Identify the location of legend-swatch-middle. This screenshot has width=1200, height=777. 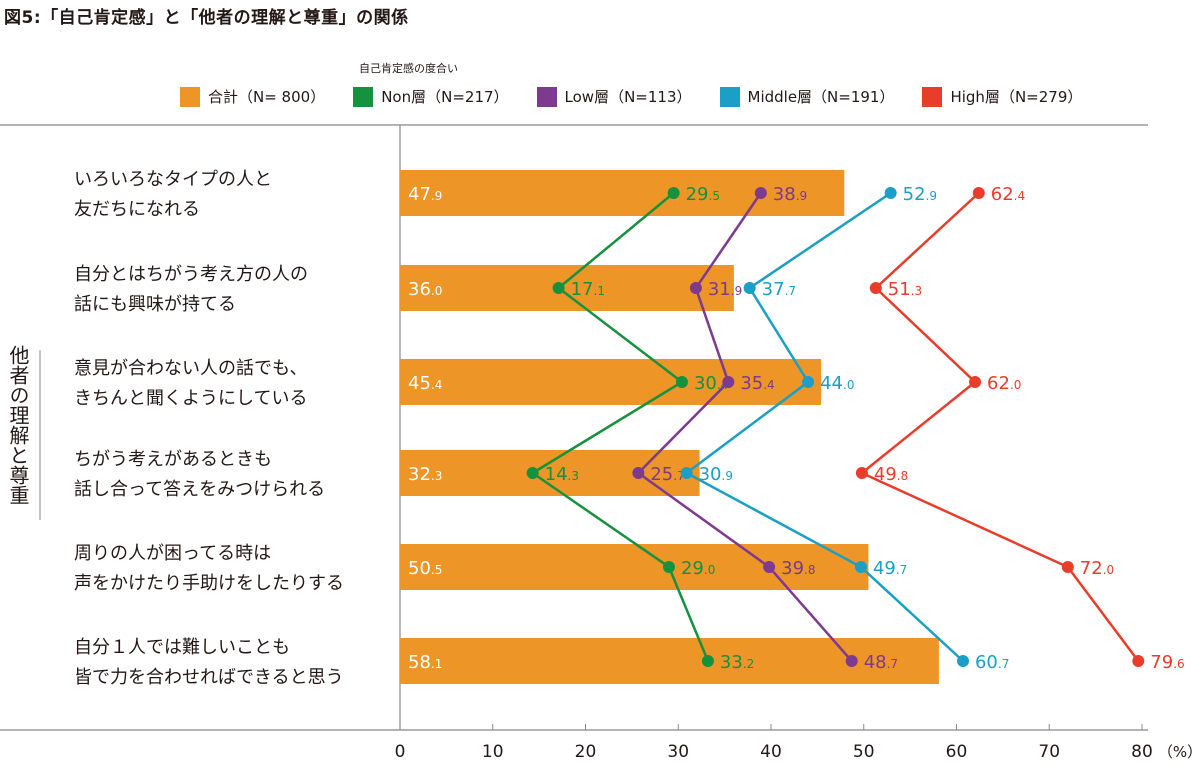
(729, 96).